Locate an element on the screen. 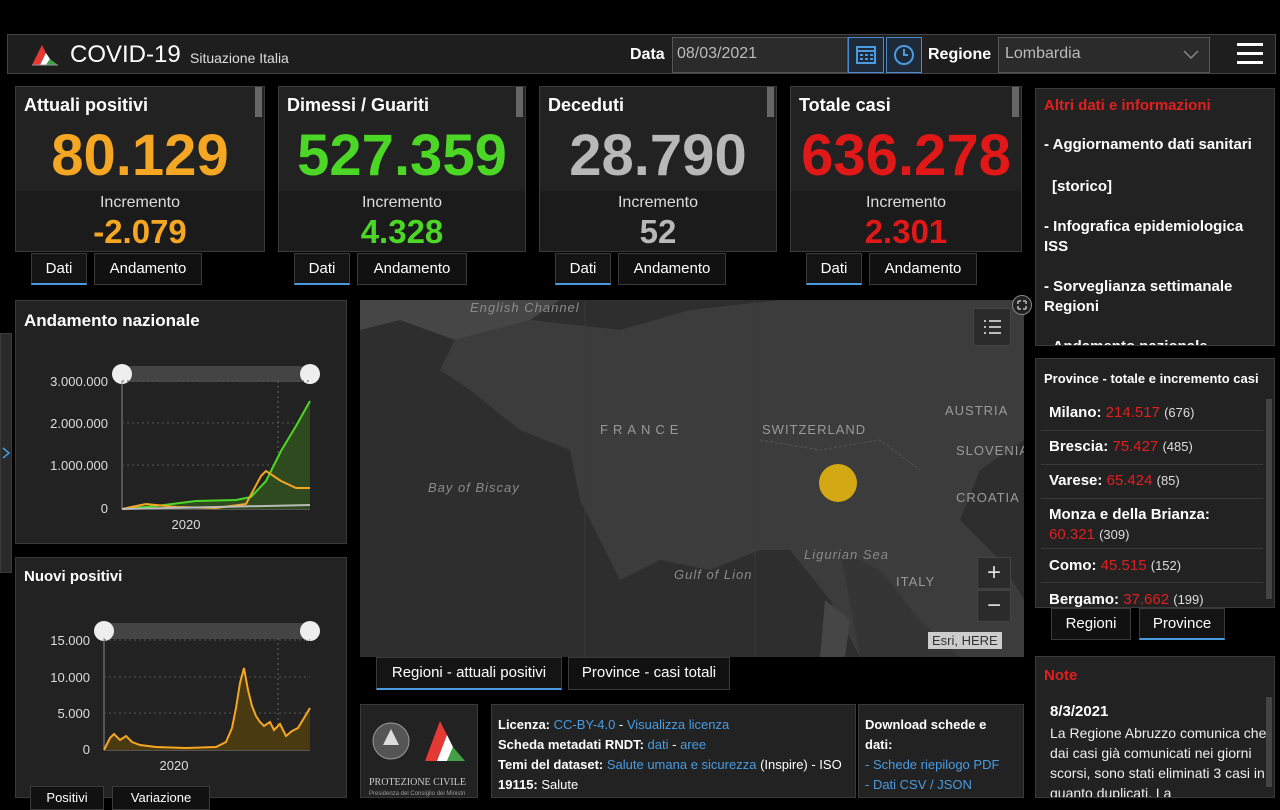 This screenshot has height=810, width=1280. province-row: Brescia: 75.427 (485) is located at coordinates (1152, 448).